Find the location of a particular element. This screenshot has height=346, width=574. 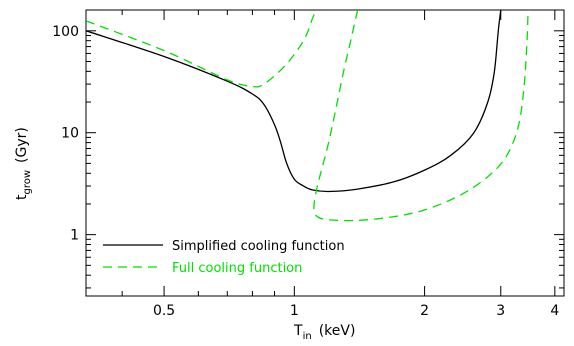

x-tick-label: 1 is located at coordinates (294, 311).